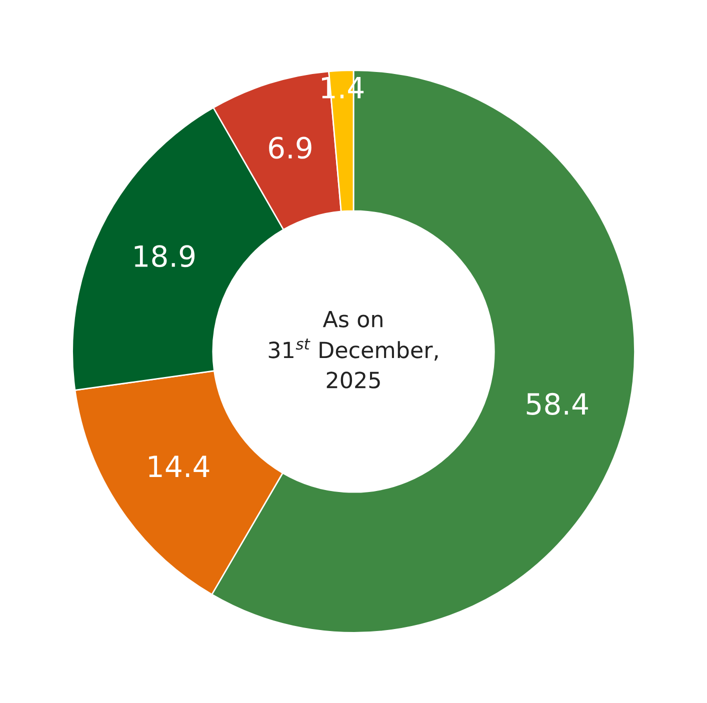  What do you see at coordinates (179, 466) in the screenshot?
I see `data-label: 14.4` at bounding box center [179, 466].